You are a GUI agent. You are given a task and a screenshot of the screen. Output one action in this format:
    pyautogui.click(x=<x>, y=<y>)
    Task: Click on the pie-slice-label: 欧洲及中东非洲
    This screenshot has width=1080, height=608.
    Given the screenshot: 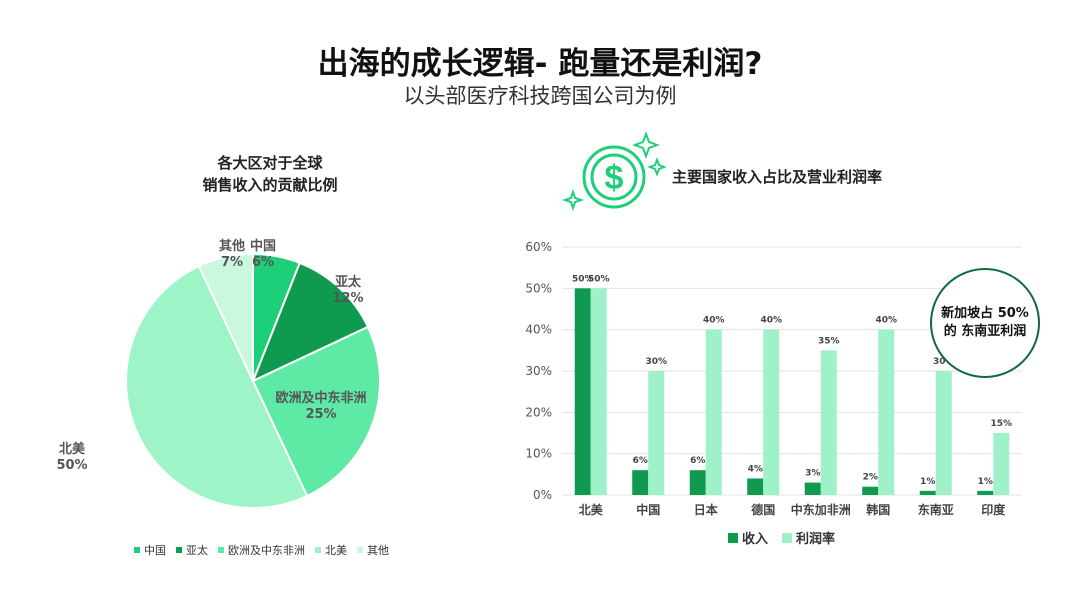 What is the action you would take?
    pyautogui.click(x=320, y=398)
    